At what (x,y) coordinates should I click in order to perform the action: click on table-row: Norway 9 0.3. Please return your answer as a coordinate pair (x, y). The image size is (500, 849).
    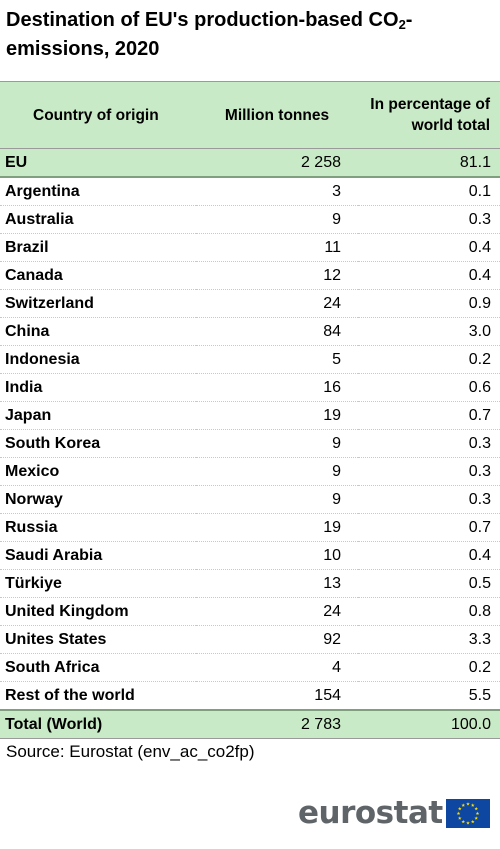
    Looking at the image, I should click on (250, 499).